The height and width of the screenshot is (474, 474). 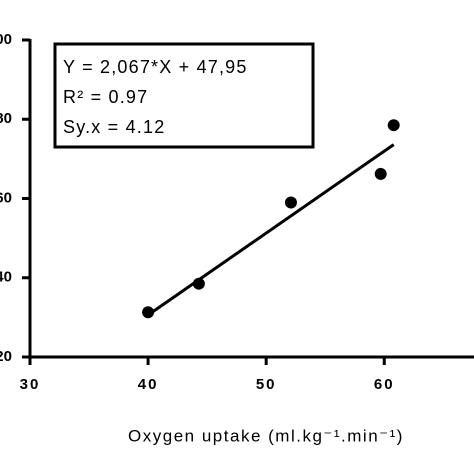 What do you see at coordinates (6, 118) in the screenshot?
I see `y-tick-label: 180` at bounding box center [6, 118].